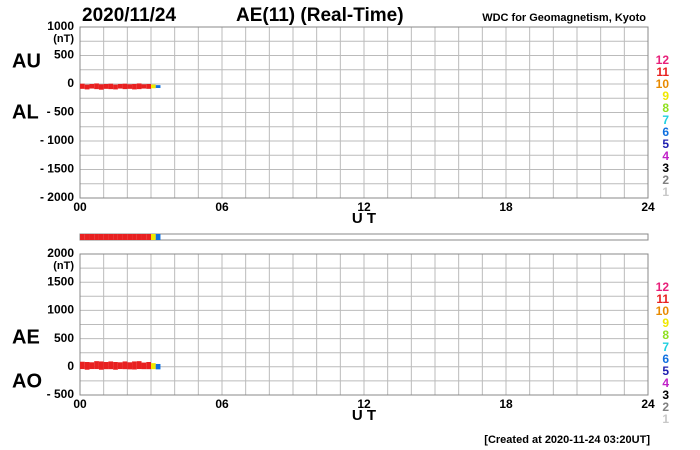 The width and height of the screenshot is (700, 450). What do you see at coordinates (26, 337) in the screenshot?
I see `series-label: AE` at bounding box center [26, 337].